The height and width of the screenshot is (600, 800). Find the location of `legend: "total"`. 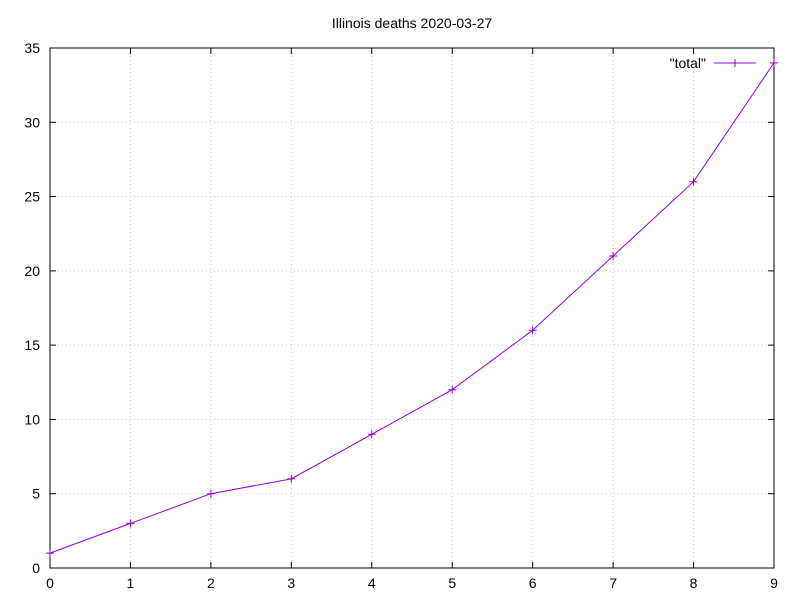

legend: "total" is located at coordinates (713, 63).